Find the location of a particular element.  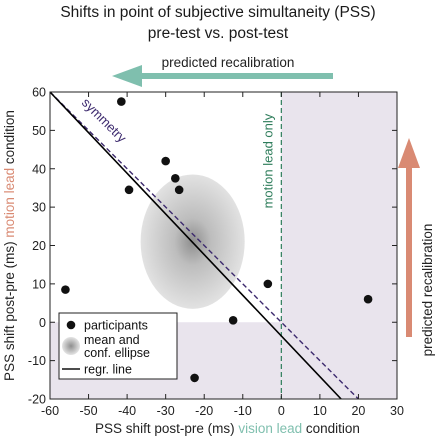

legend-label-participants: participants is located at coordinates (116, 326).